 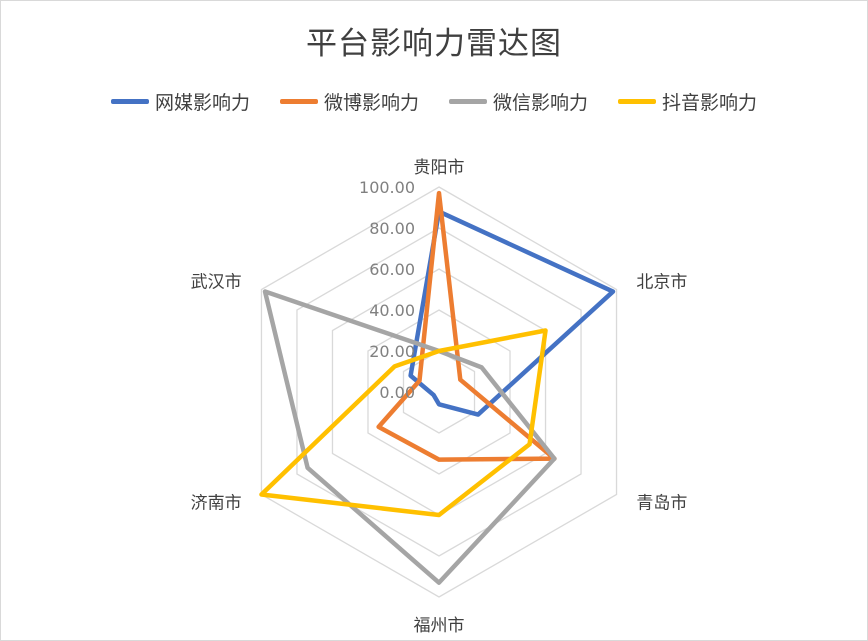 I want to click on legend-item: 网媒影响力, so click(x=180, y=101).